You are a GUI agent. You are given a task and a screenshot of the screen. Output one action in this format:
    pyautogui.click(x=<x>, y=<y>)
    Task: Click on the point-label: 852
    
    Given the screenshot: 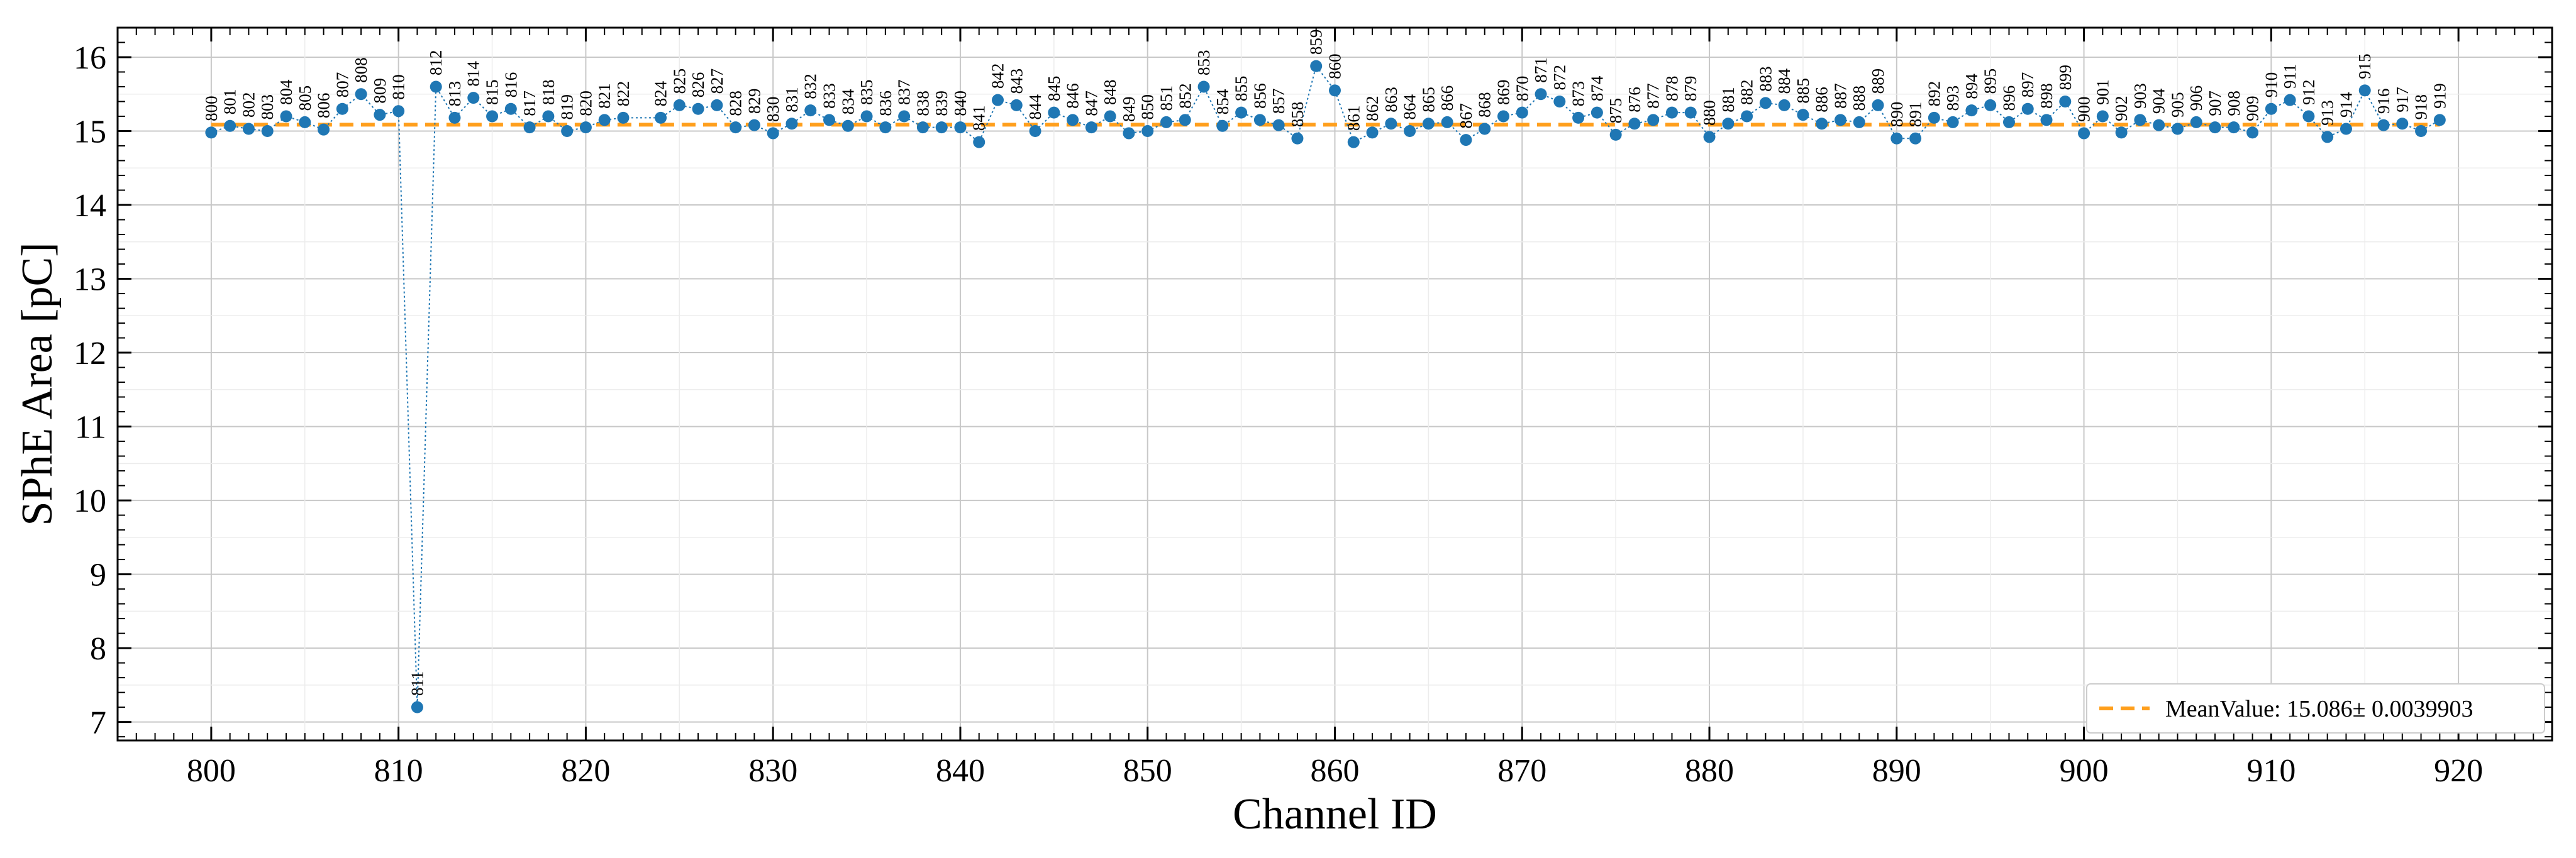 What is the action you would take?
    pyautogui.click(x=1184, y=96)
    